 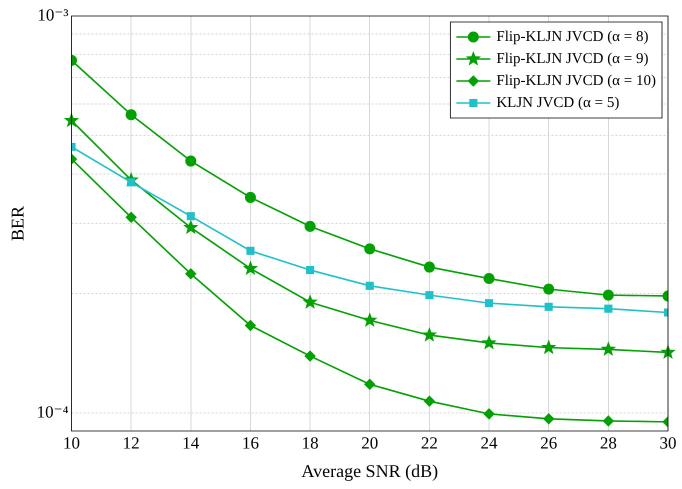 I want to click on legend-label: KLJN JVCD (α = 5), so click(x=558, y=102).